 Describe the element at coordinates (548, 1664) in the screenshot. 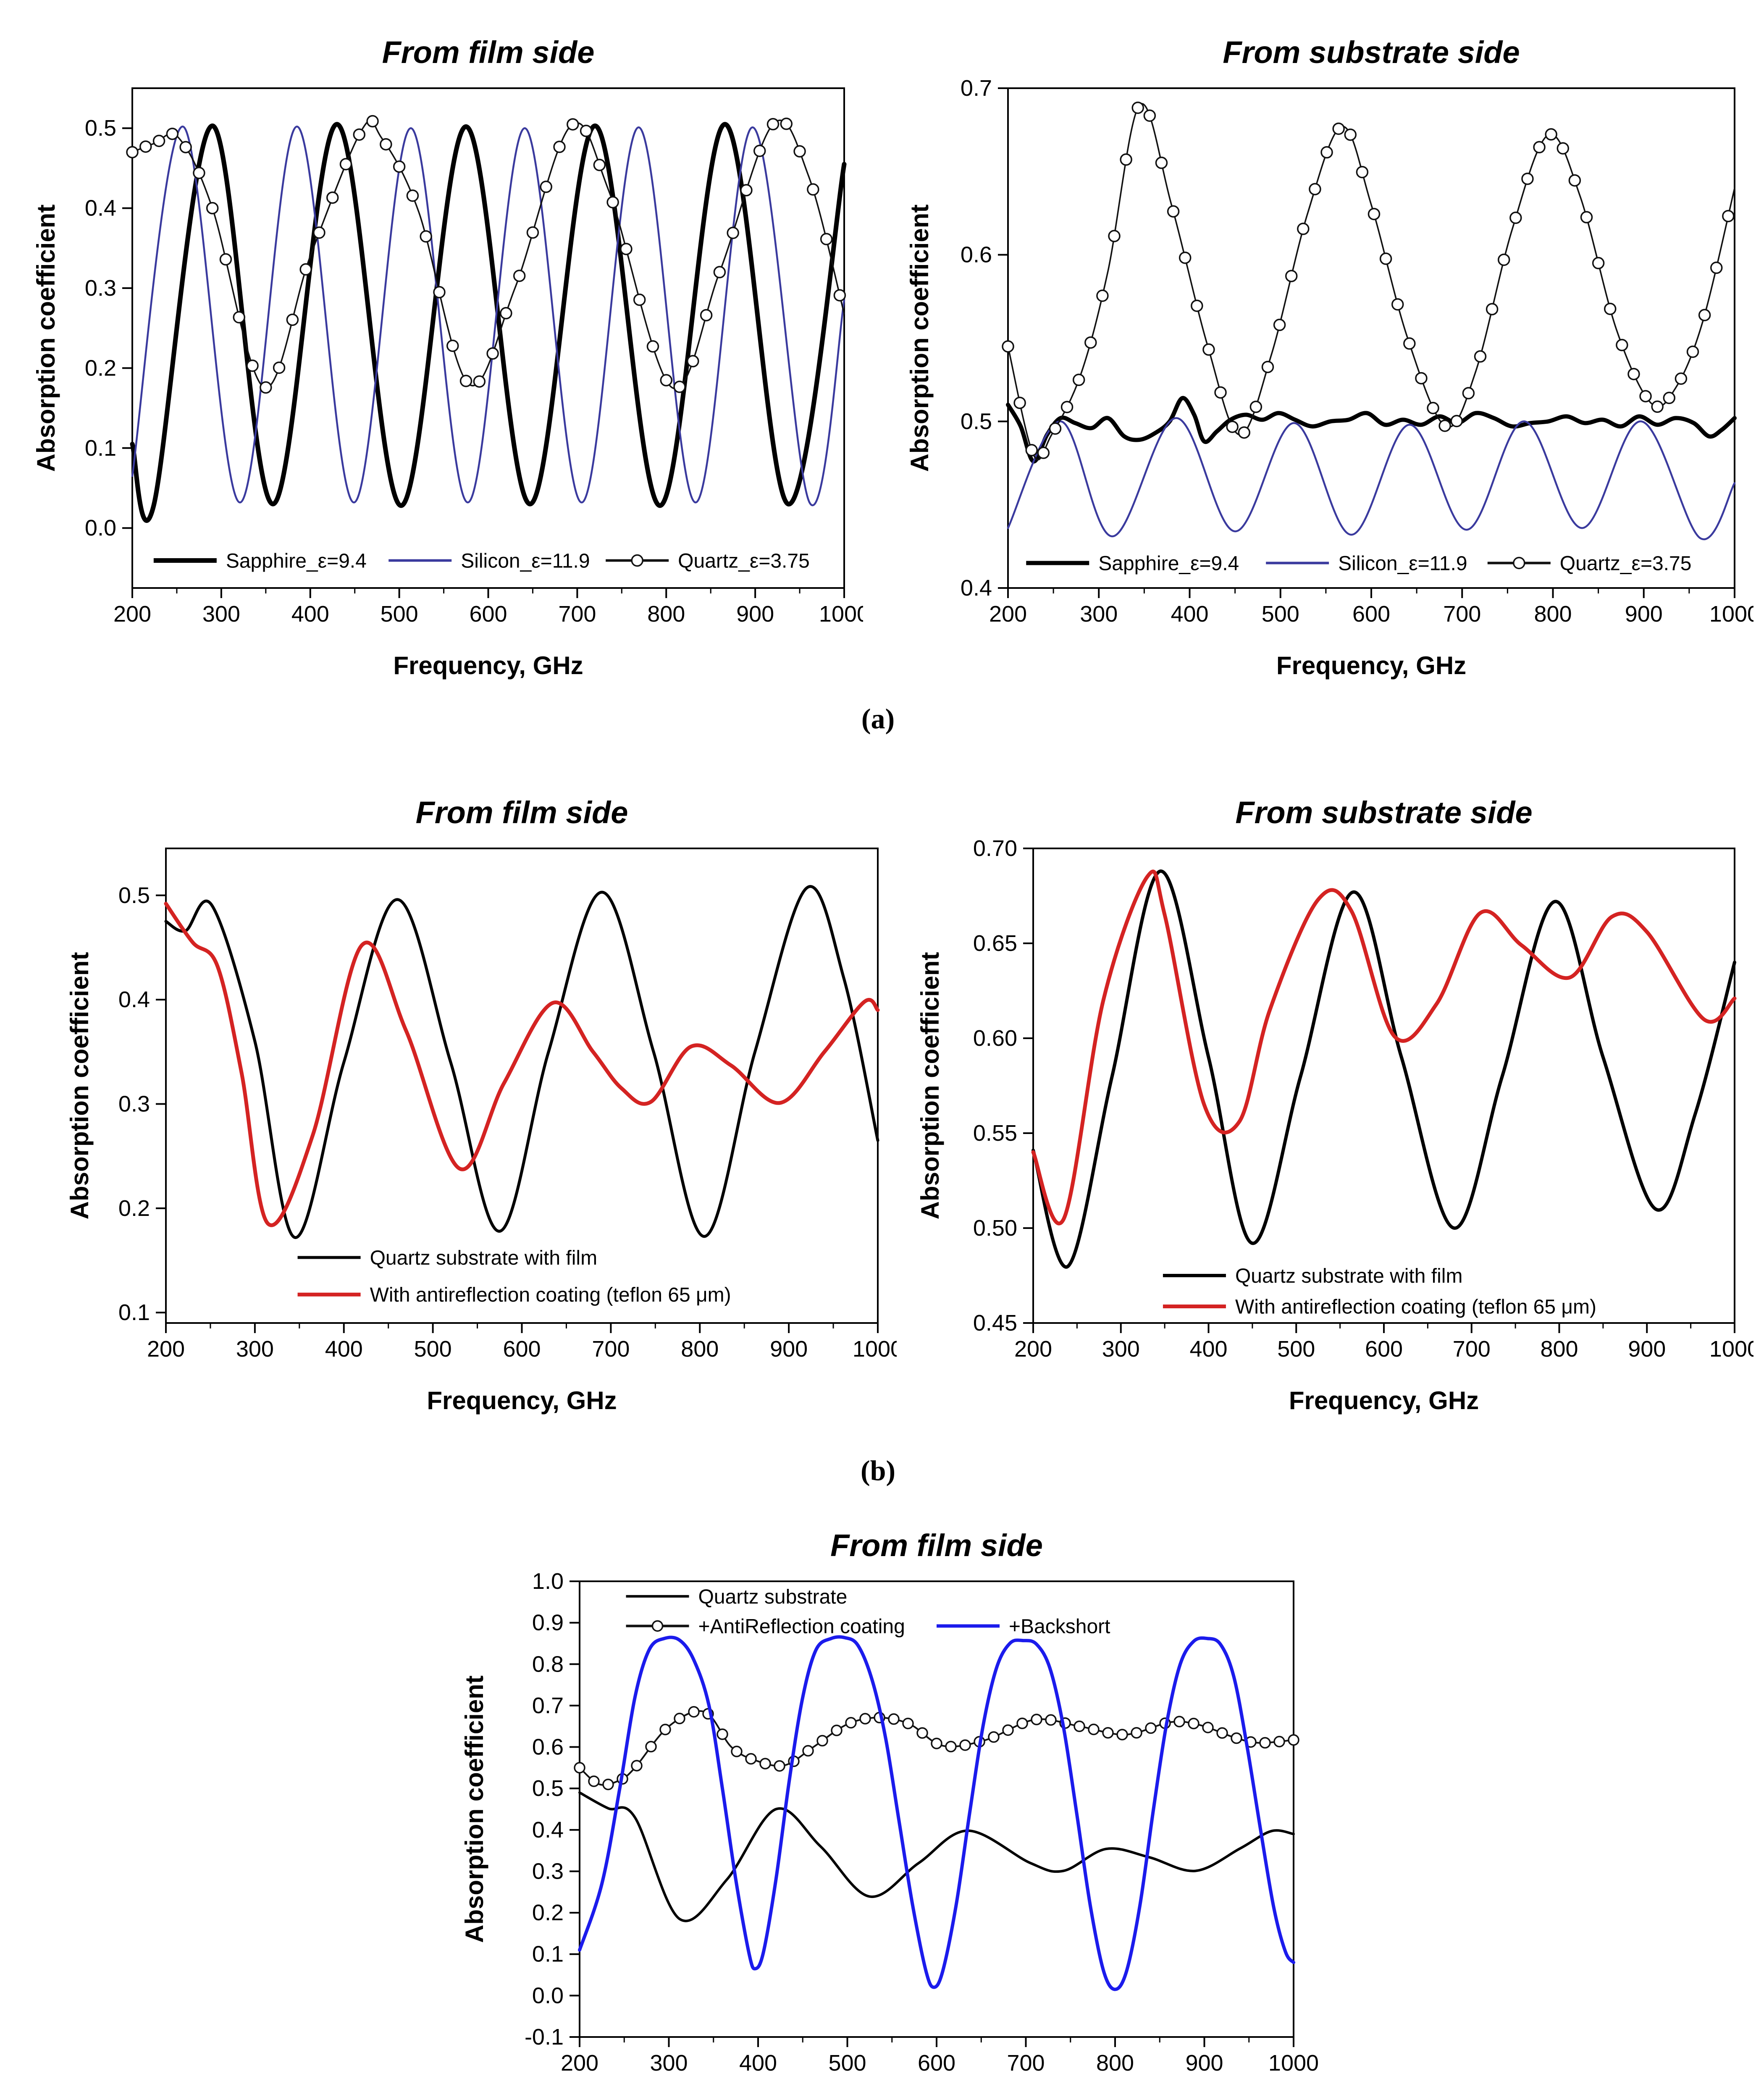

I see `y-tick-label: 0.8` at that location.